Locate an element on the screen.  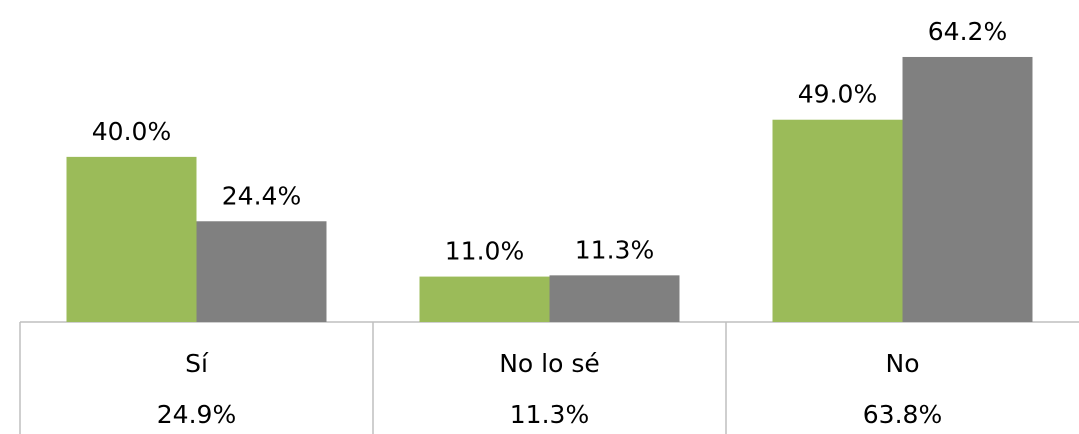
data-label: 24.4% is located at coordinates (261, 195).